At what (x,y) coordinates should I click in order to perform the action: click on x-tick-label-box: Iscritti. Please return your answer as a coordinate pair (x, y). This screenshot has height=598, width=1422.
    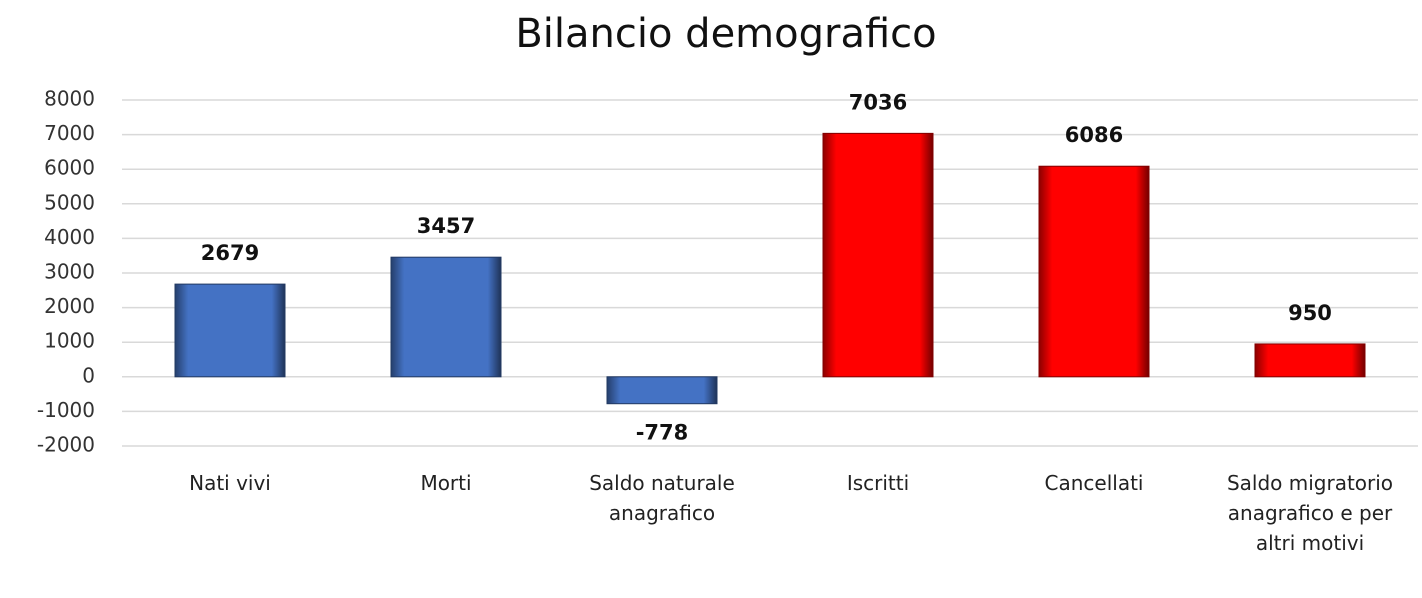
    Looking at the image, I should click on (878, 483).